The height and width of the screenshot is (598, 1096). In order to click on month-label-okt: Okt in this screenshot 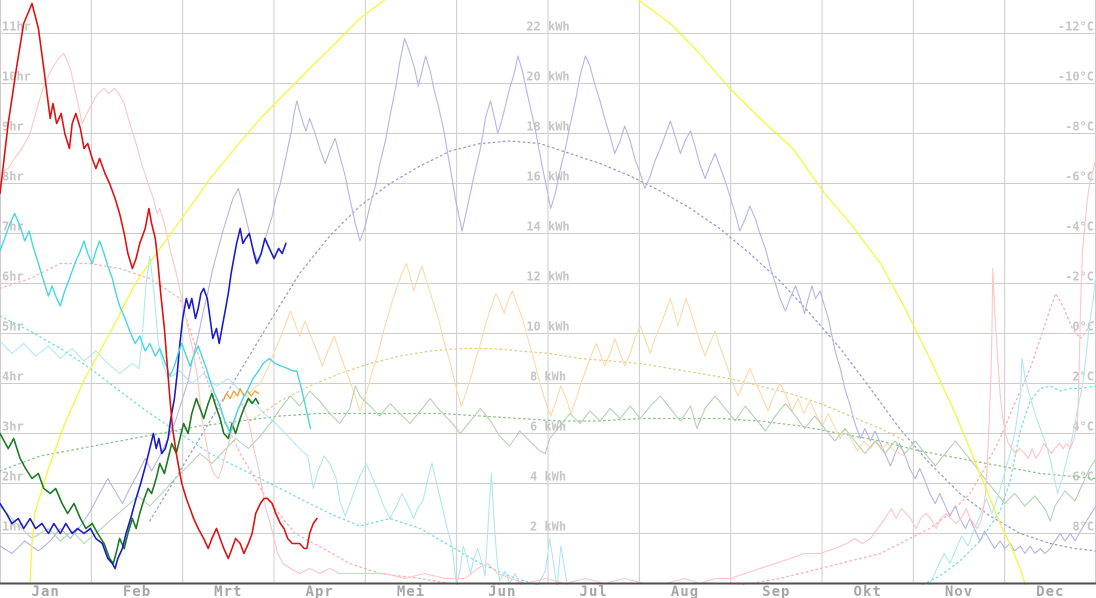, I will do `click(868, 591)`.